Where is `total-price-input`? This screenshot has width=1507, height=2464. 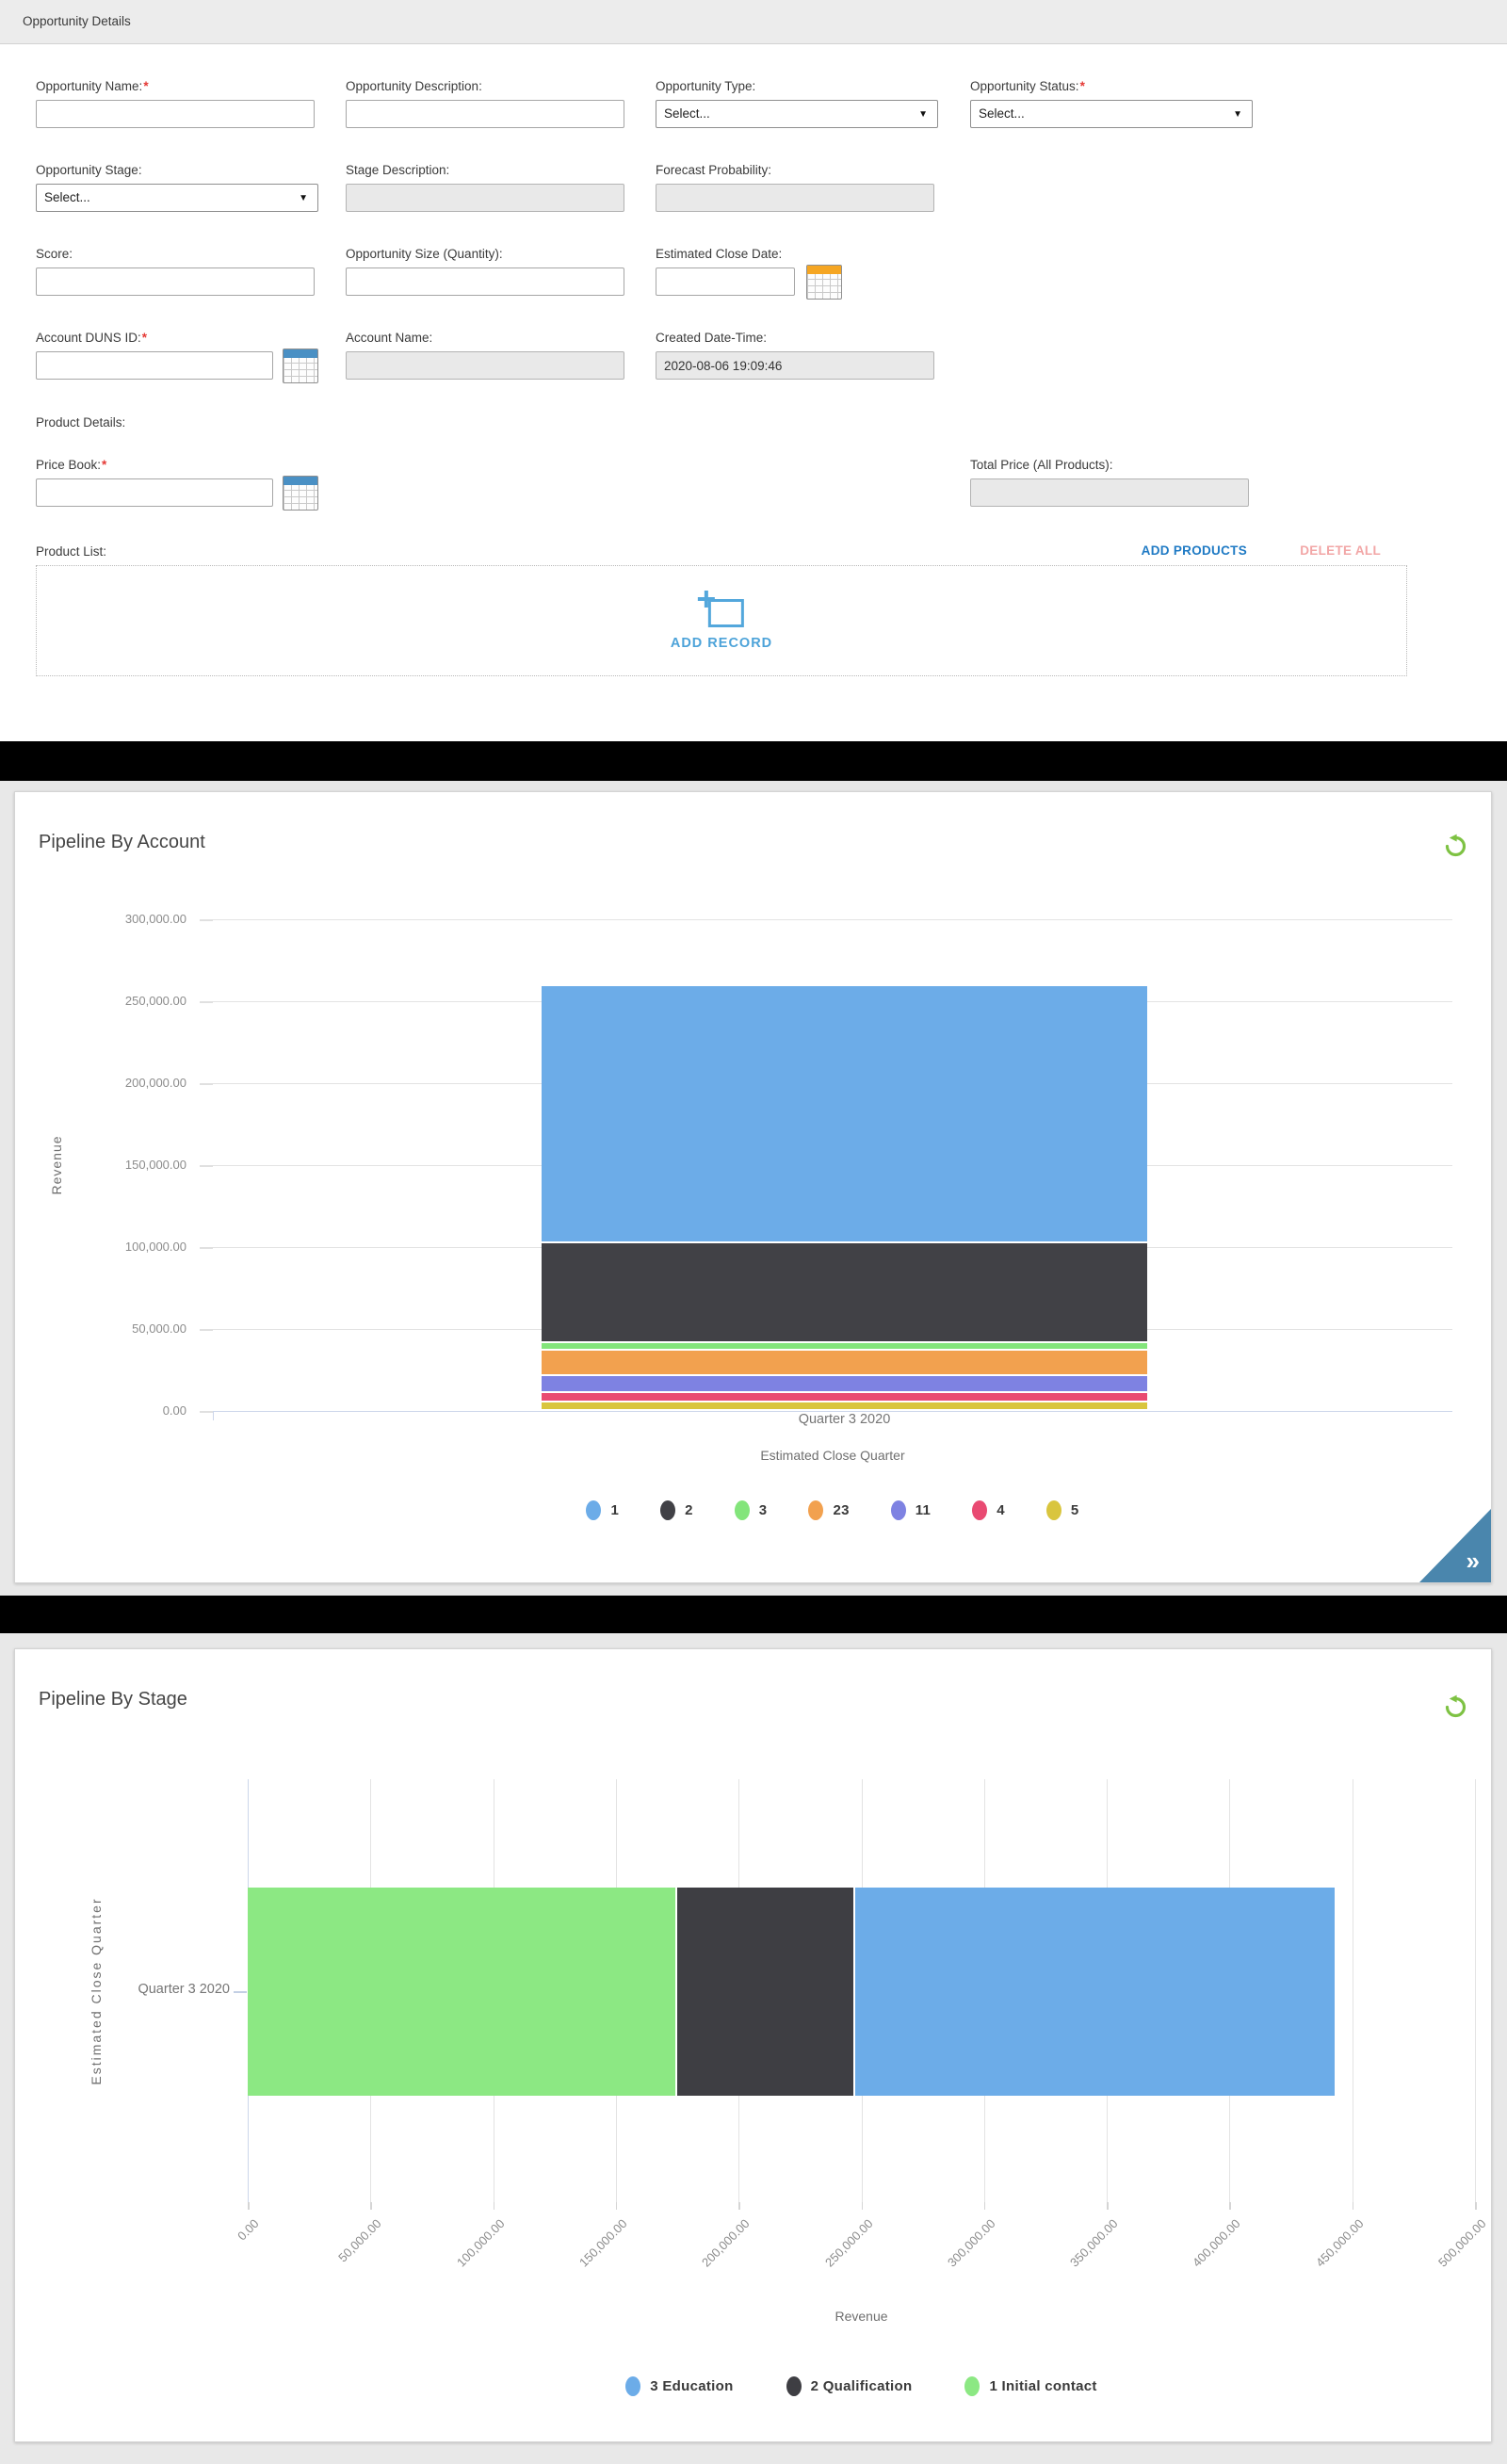 total-price-input is located at coordinates (1109, 493).